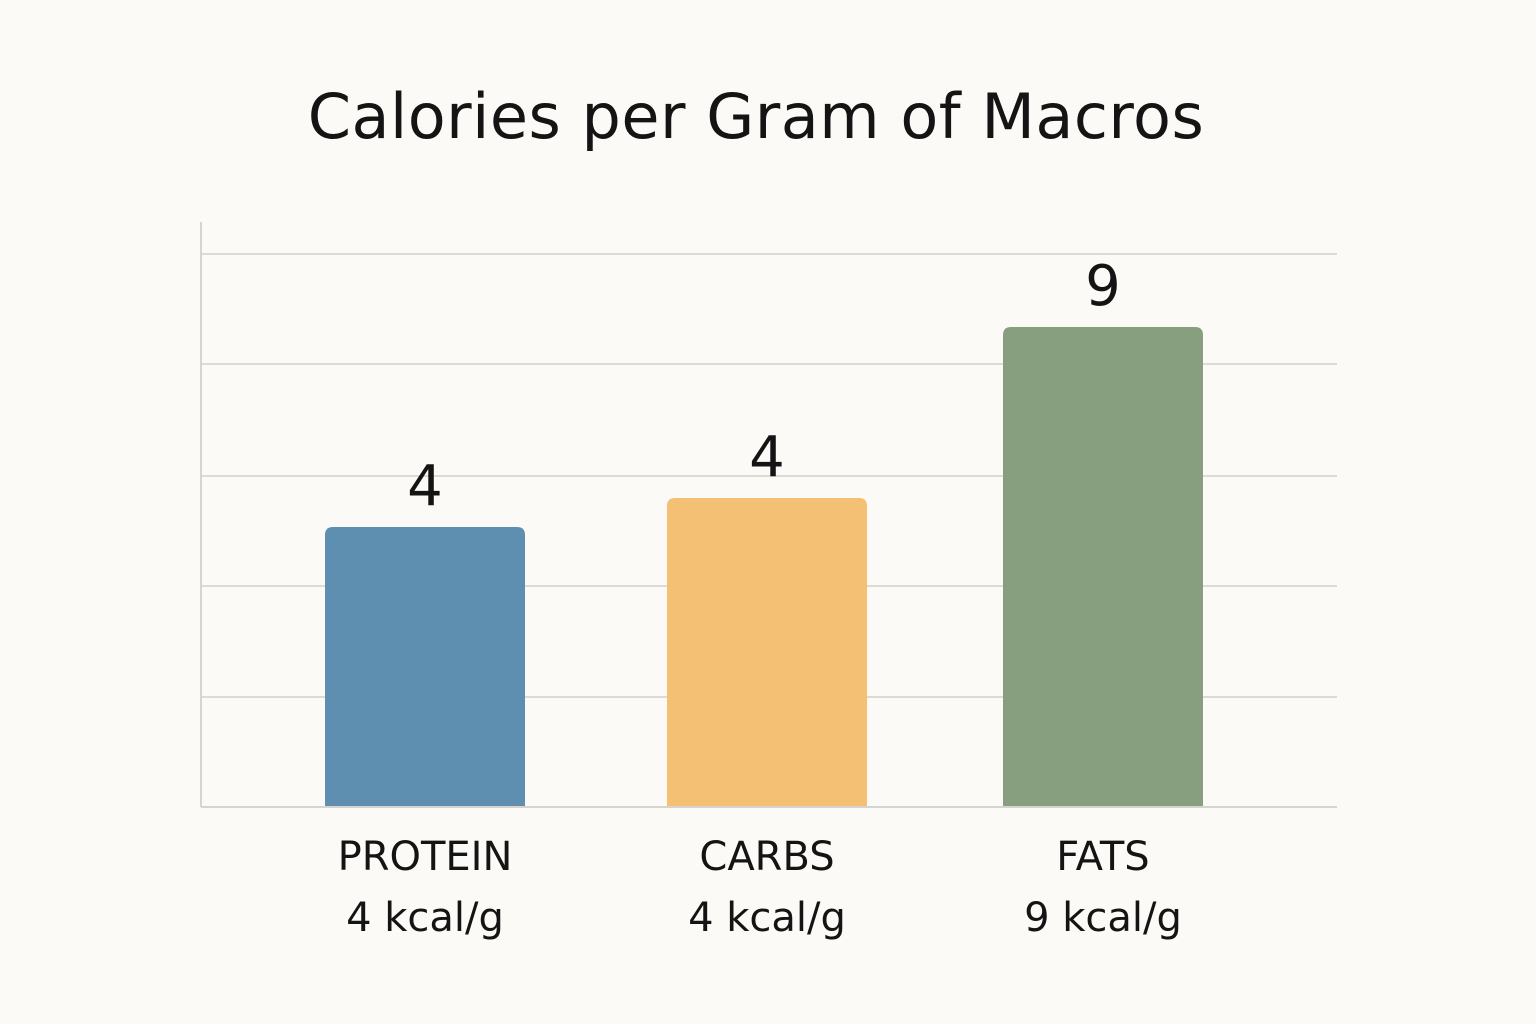 The width and height of the screenshot is (1536, 1024). Describe the element at coordinates (1103, 857) in the screenshot. I see `tick-label-fats: FATS` at that location.